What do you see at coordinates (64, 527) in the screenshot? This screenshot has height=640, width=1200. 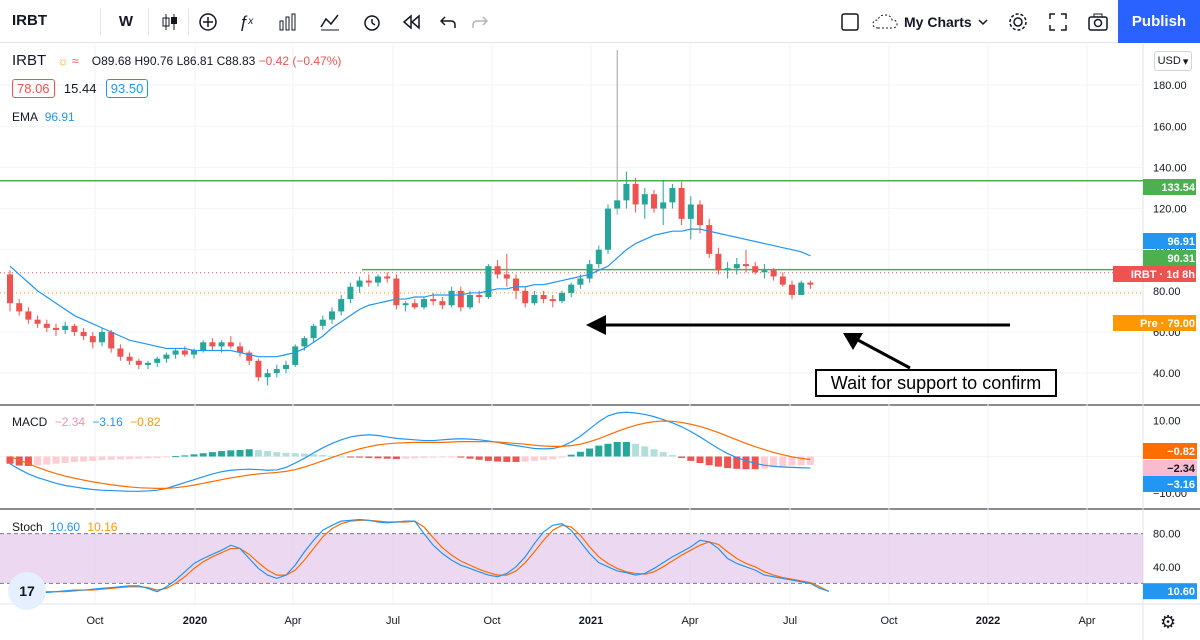 I see `stoch-legend: Stoch 10.60 10.16` at bounding box center [64, 527].